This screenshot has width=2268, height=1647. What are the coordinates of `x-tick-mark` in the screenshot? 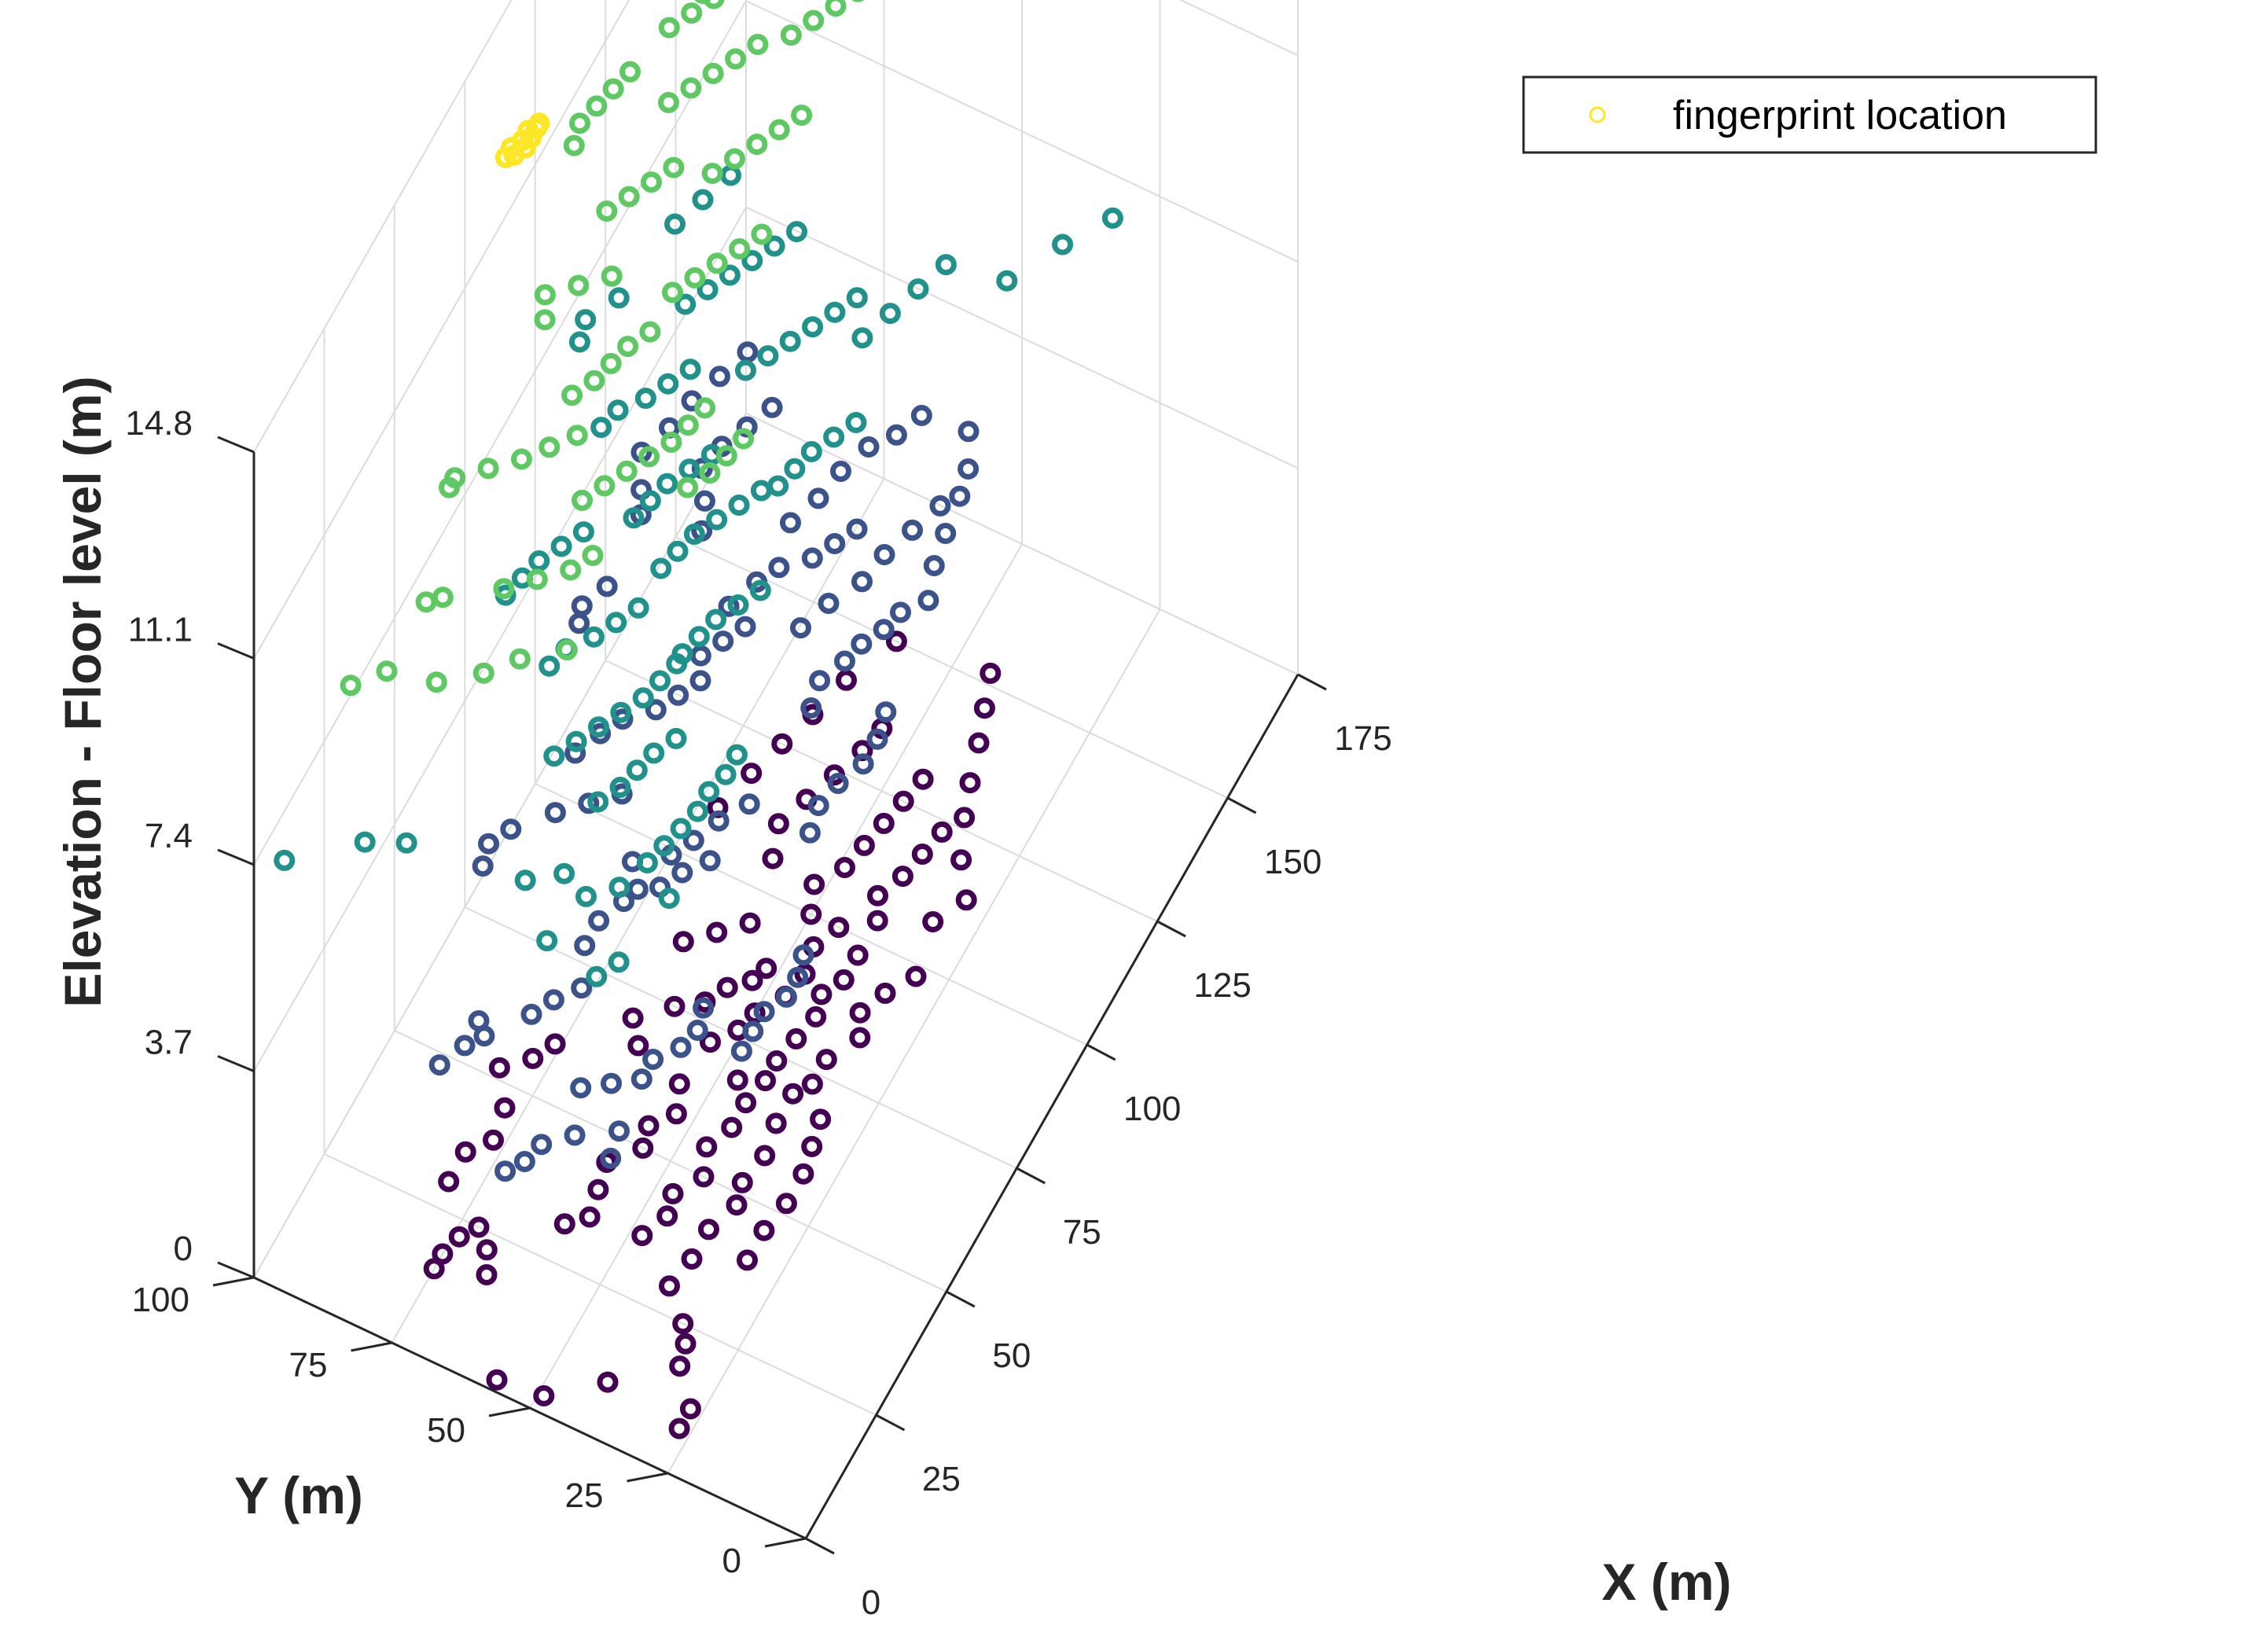 It's located at (1312, 682).